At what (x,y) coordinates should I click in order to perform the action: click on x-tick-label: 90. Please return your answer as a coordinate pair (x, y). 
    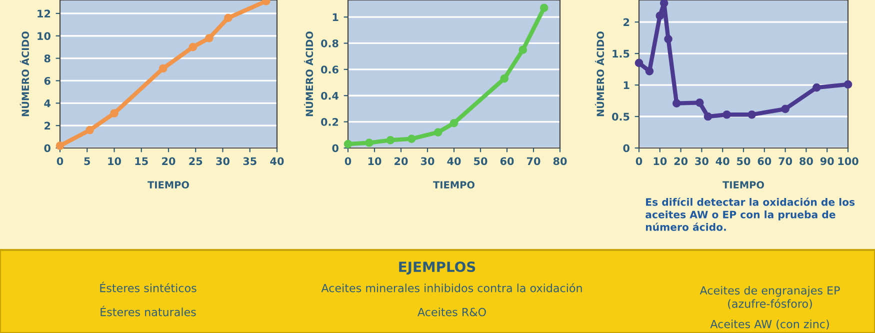
    Looking at the image, I should click on (827, 161).